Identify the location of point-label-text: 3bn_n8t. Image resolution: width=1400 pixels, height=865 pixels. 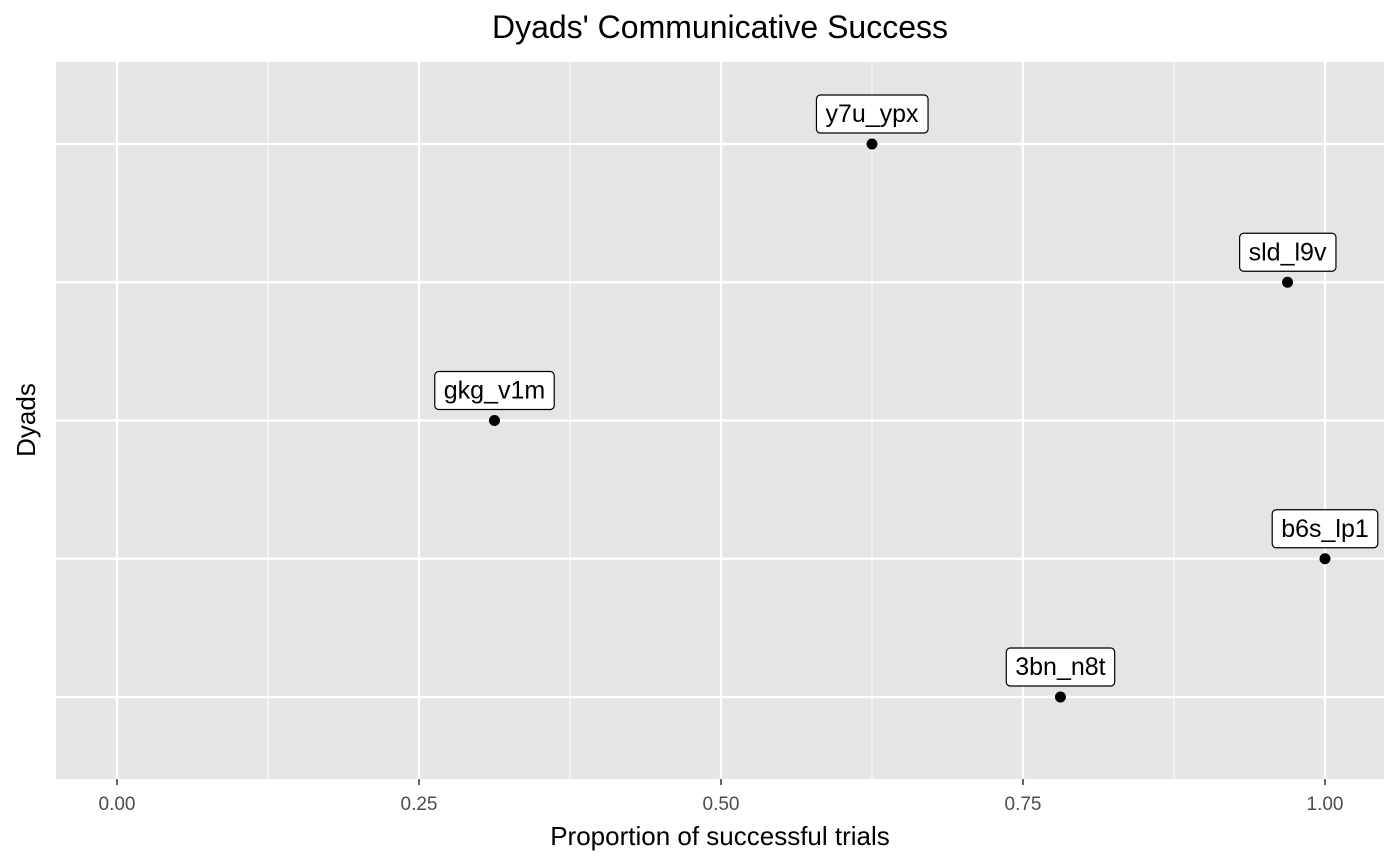
(1060, 667).